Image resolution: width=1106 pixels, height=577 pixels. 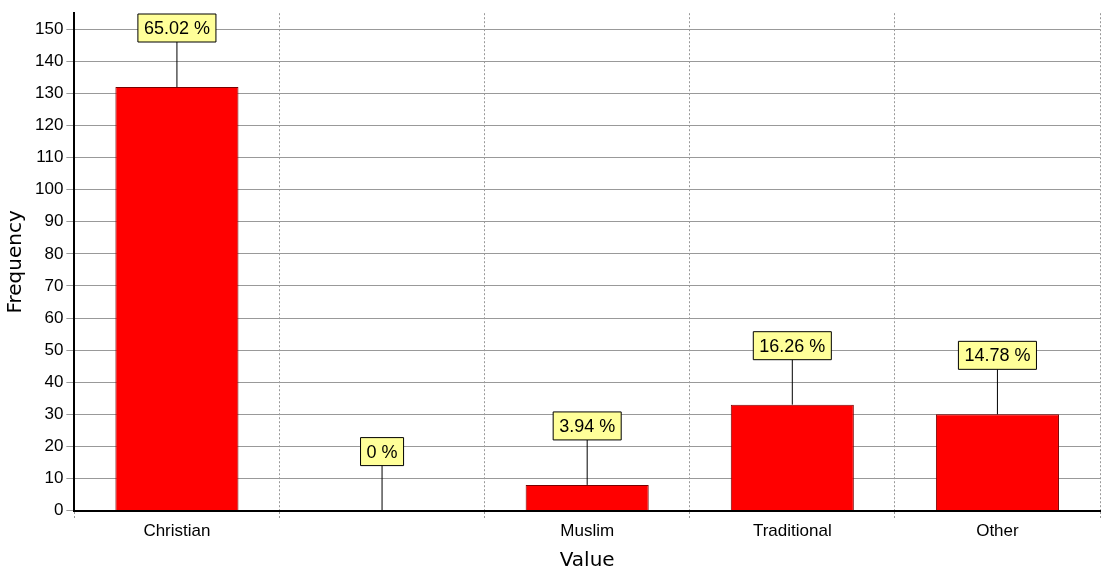 What do you see at coordinates (176, 27) in the screenshot?
I see `annotation: 65.02 %` at bounding box center [176, 27].